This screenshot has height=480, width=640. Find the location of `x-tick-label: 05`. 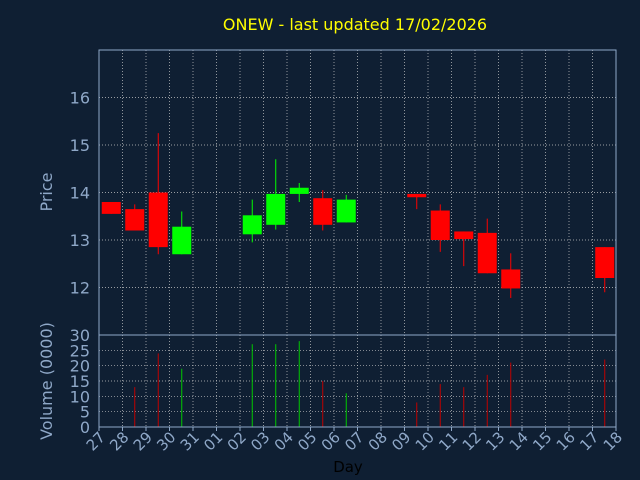

x-tick-label: 05 is located at coordinates (307, 441).